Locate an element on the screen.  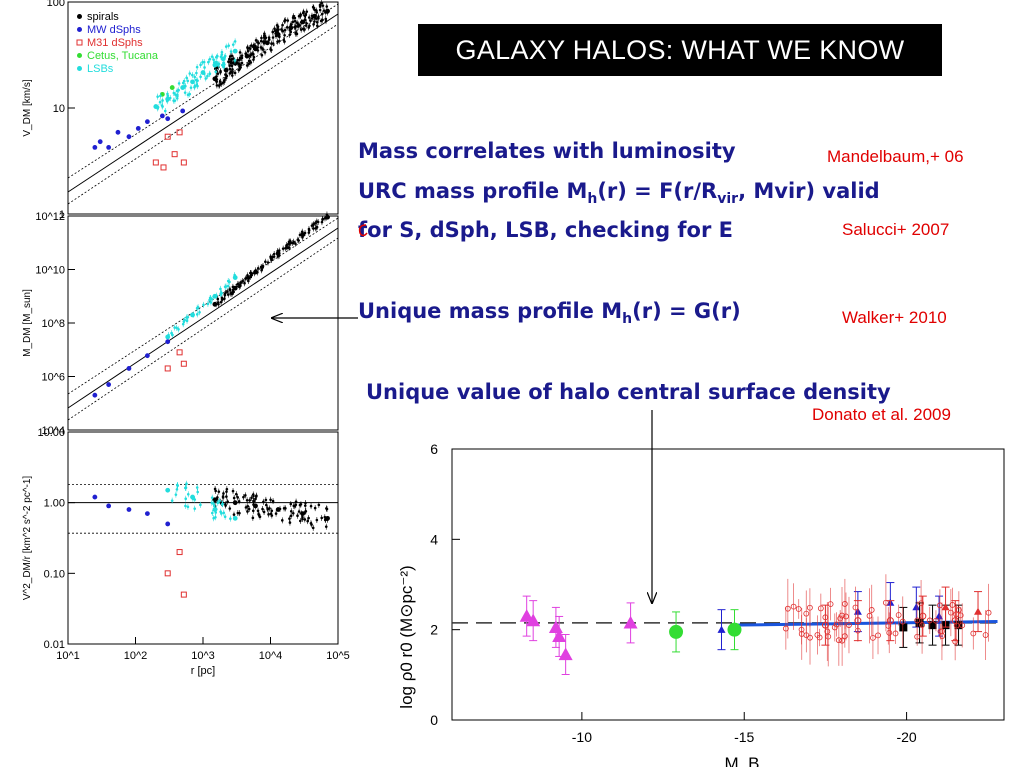
panel-velocity-points is located at coordinates (203, 102).